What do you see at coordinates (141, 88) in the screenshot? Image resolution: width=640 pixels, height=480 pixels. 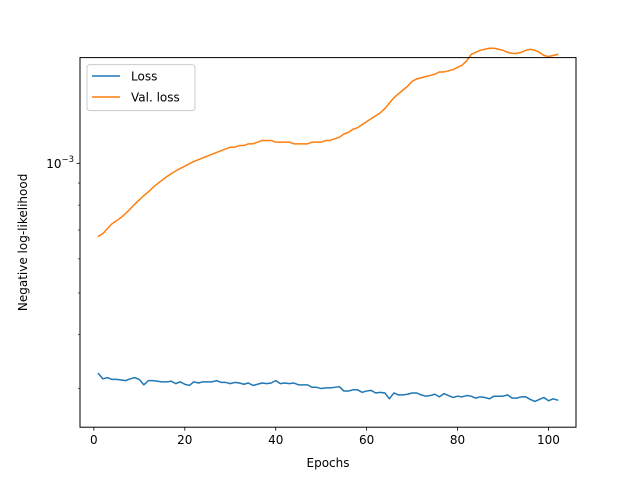 I see `legend: Loss Val. loss` at bounding box center [141, 88].